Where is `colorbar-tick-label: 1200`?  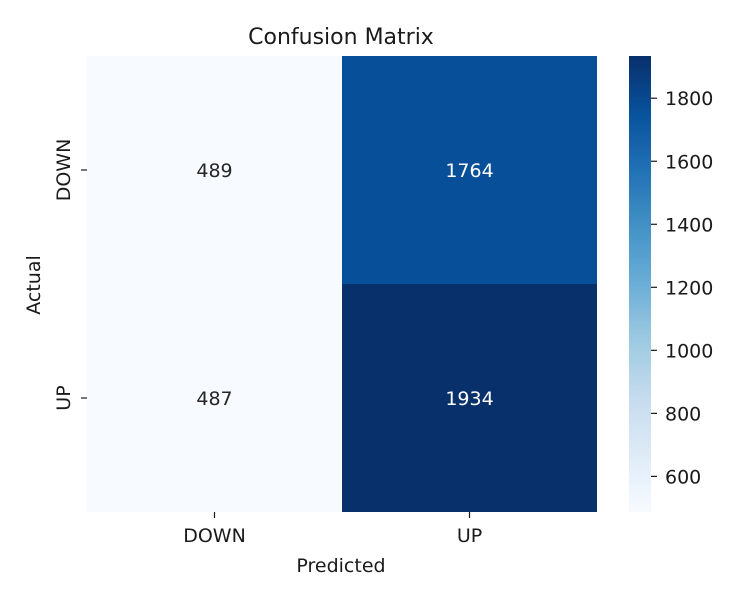
colorbar-tick-label: 1200 is located at coordinates (689, 288).